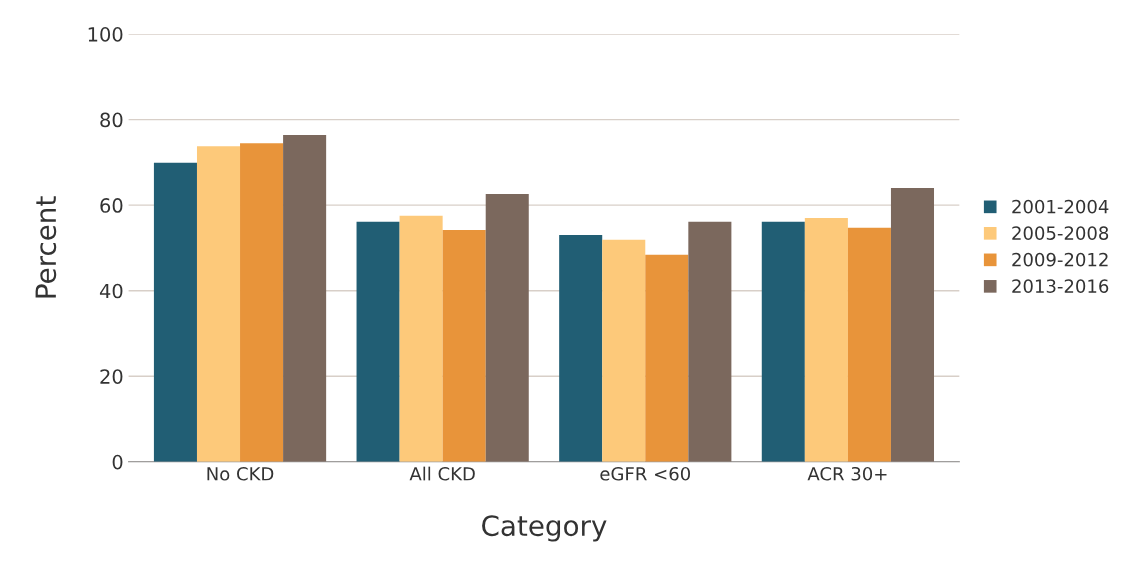 This screenshot has height=568, width=1138. I want to click on y-tick-label: 80, so click(111, 120).